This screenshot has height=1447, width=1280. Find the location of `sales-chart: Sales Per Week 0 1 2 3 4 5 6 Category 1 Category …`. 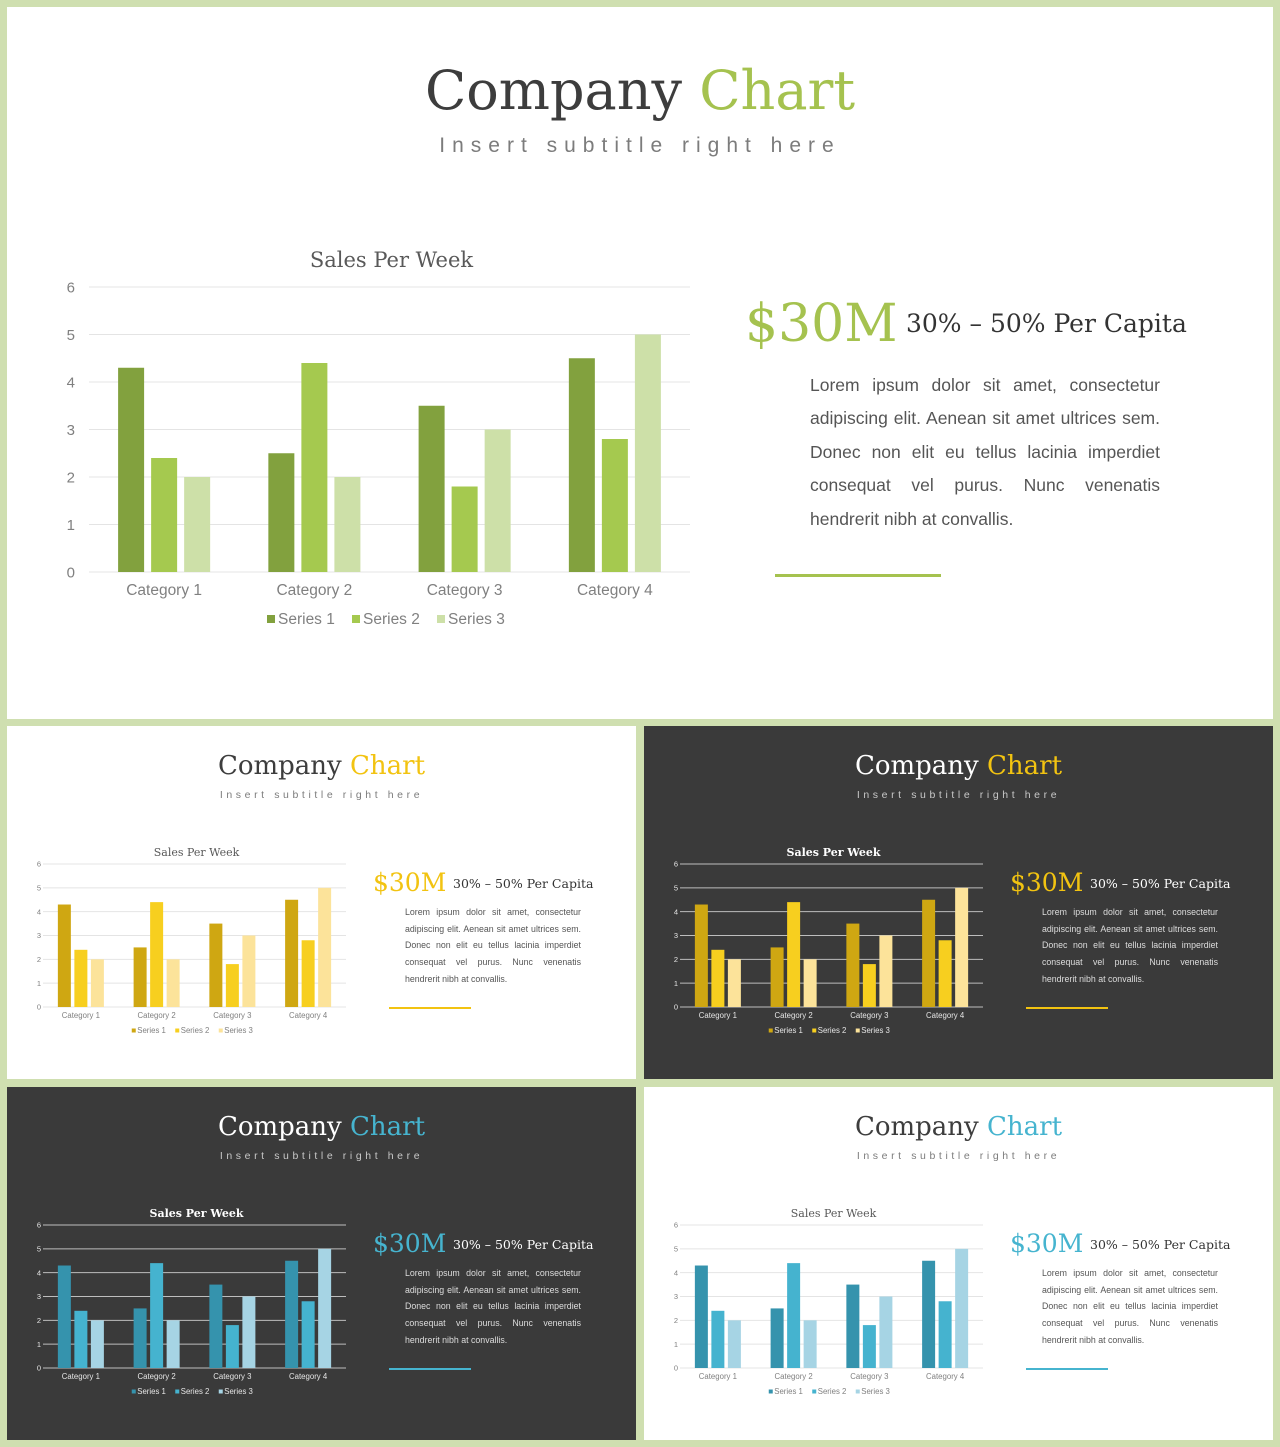

sales-chart: Sales Per Week 0 1 2 3 4 5 6 Category 1 Category … is located at coordinates (191, 1301).